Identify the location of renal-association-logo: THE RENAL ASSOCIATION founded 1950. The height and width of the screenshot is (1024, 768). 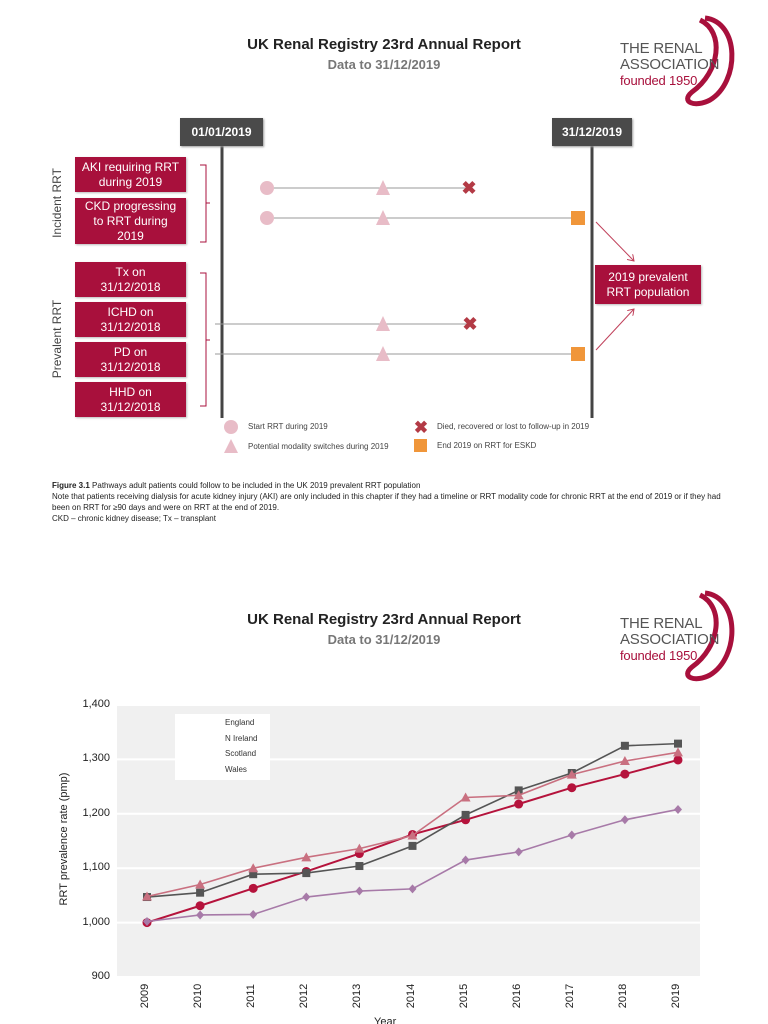
(667, 59).